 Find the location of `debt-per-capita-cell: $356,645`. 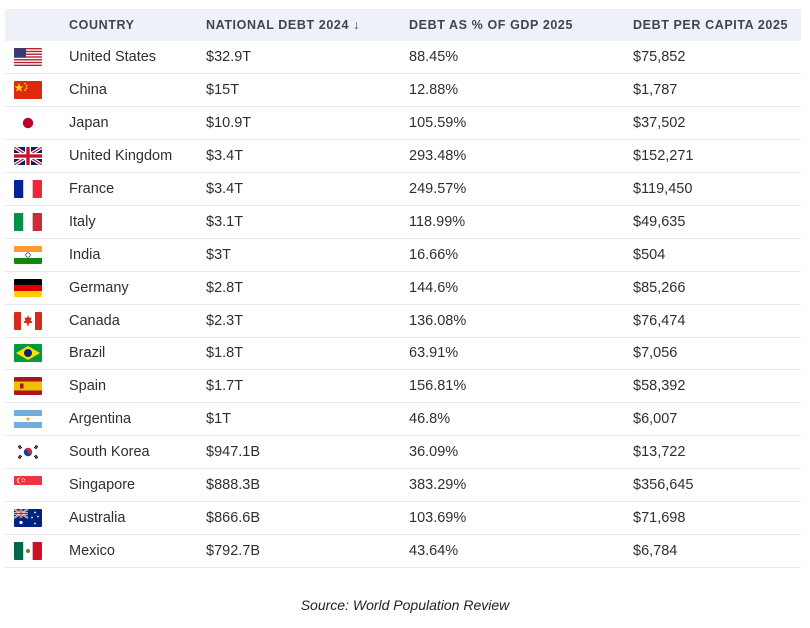

debt-per-capita-cell: $356,645 is located at coordinates (717, 485).